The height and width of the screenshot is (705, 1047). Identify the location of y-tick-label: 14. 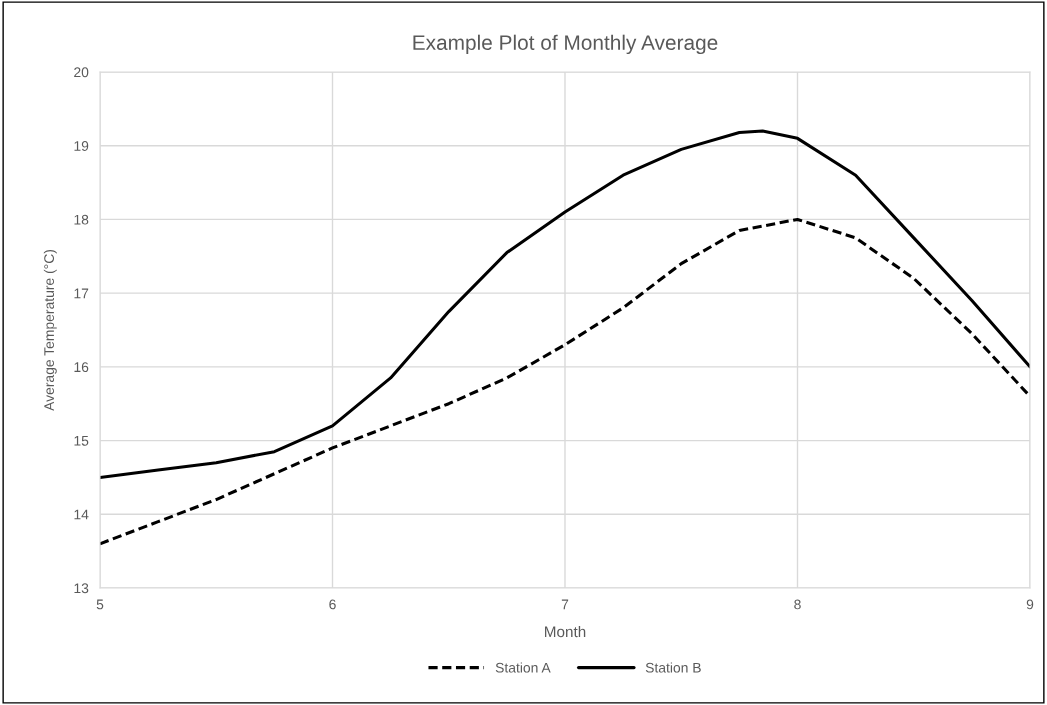
(81, 514).